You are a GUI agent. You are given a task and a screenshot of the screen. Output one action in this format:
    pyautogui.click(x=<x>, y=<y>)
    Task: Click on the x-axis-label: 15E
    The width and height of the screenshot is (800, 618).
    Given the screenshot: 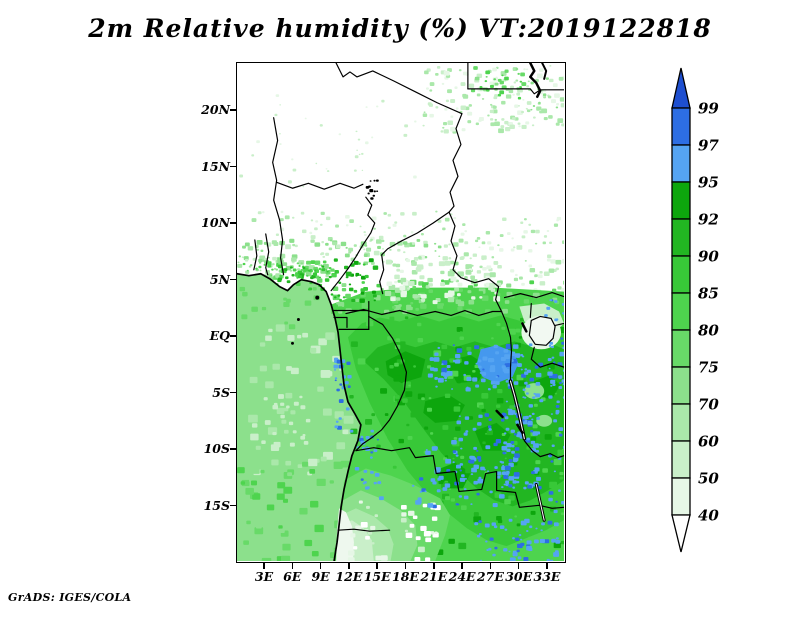 What is the action you would take?
    pyautogui.click(x=377, y=576)
    